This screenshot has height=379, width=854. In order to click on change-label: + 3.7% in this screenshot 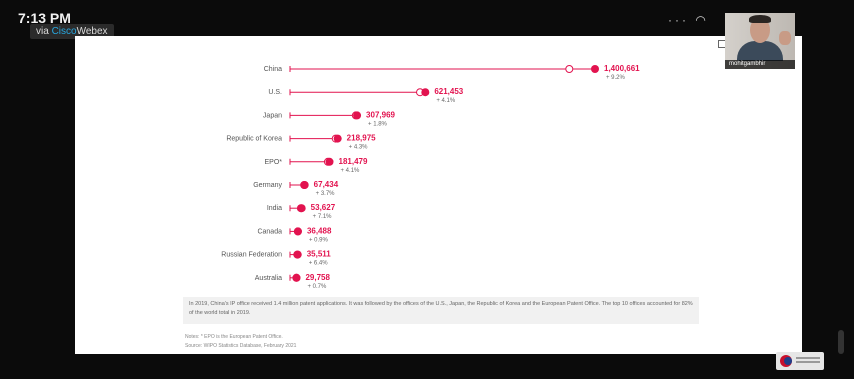, I will do `click(326, 194)`.